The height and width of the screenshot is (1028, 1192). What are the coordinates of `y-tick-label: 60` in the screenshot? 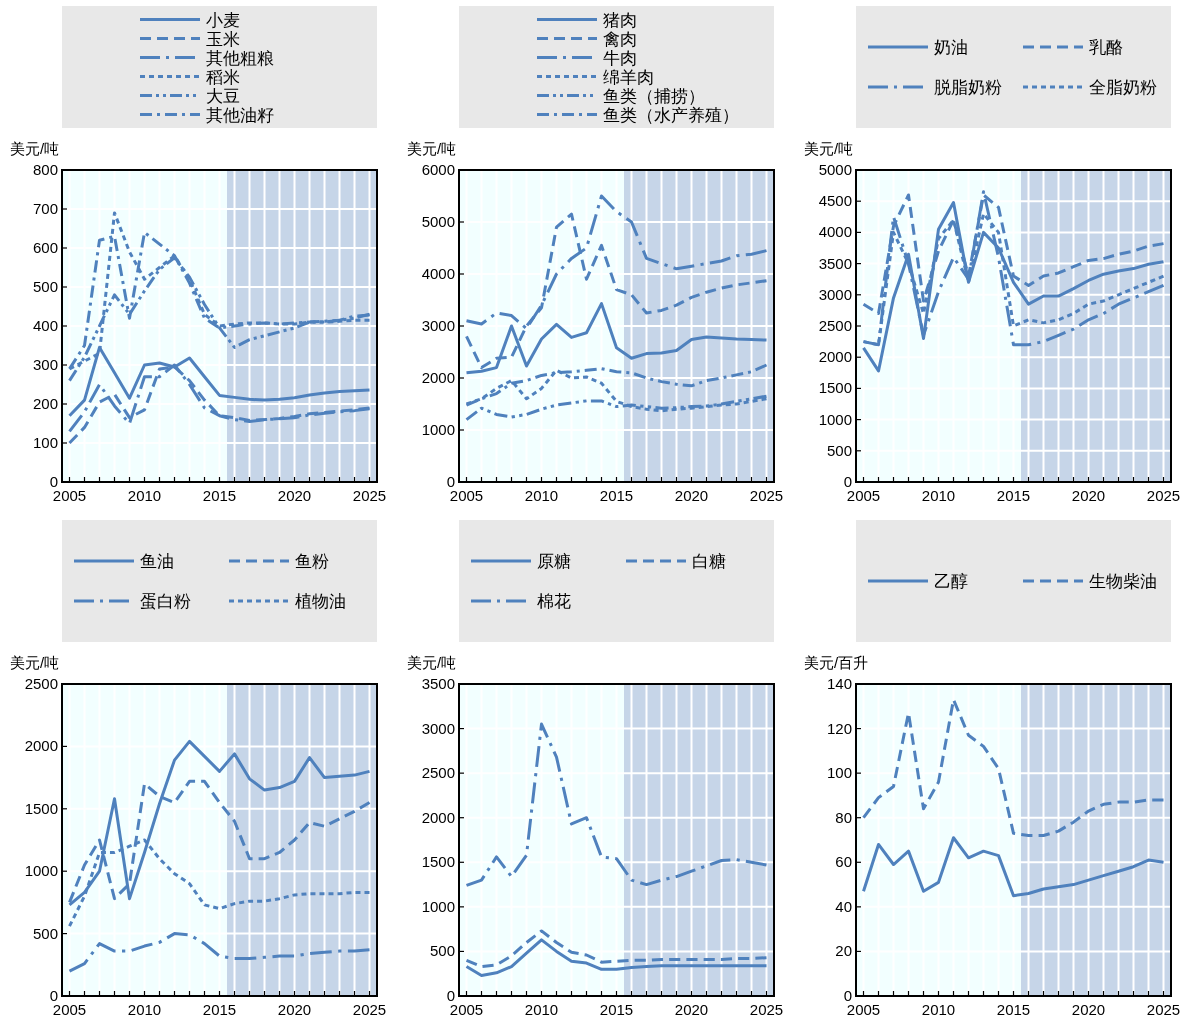 It's located at (843, 862).